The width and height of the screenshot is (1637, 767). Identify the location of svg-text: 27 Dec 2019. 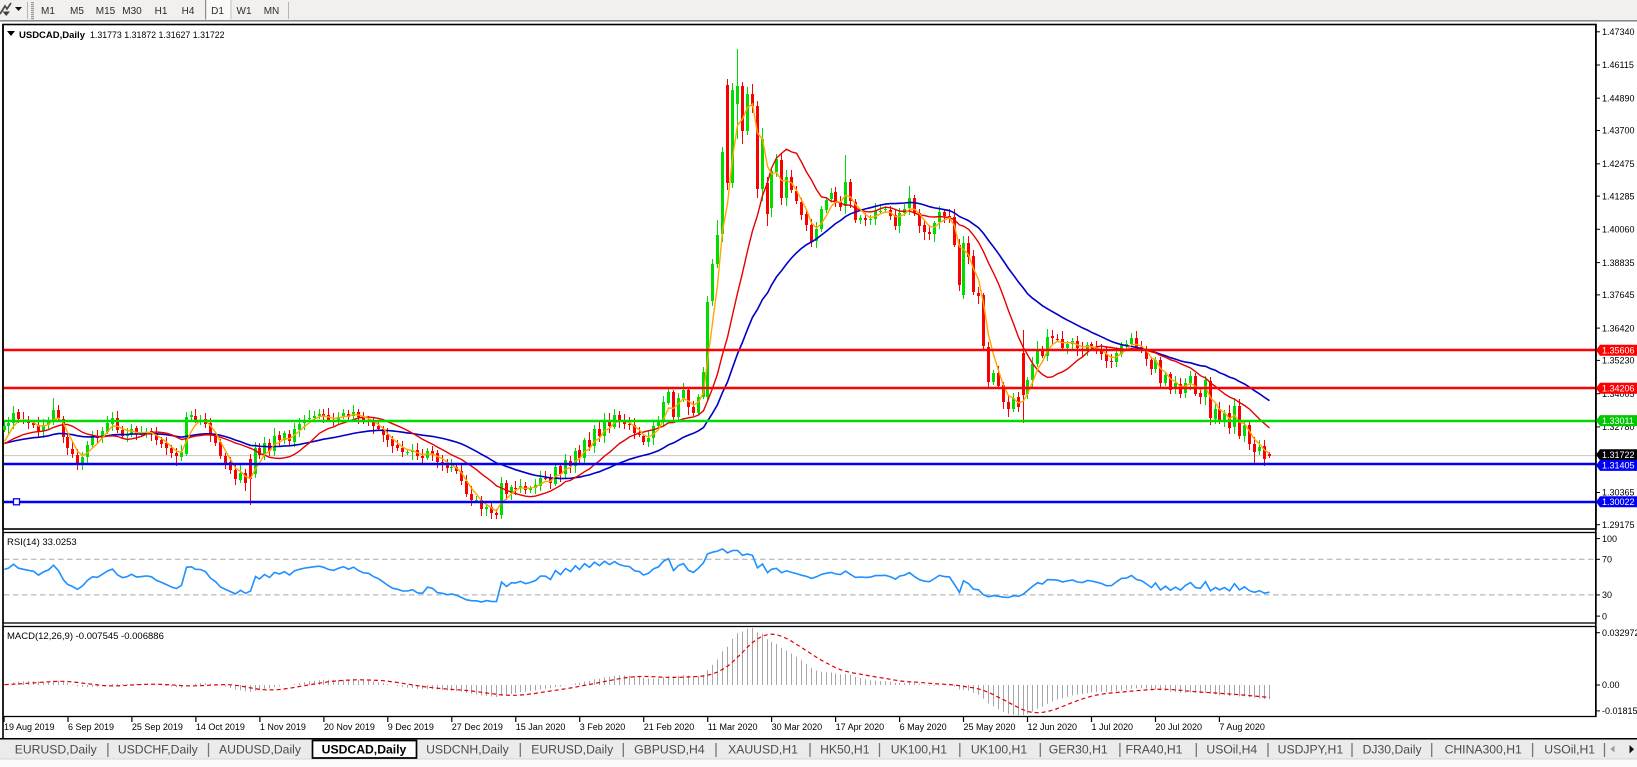
(477, 727).